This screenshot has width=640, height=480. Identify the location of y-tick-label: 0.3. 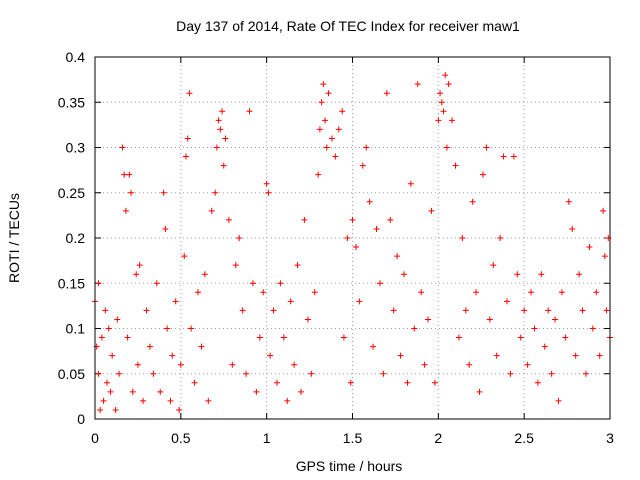
(76, 148).